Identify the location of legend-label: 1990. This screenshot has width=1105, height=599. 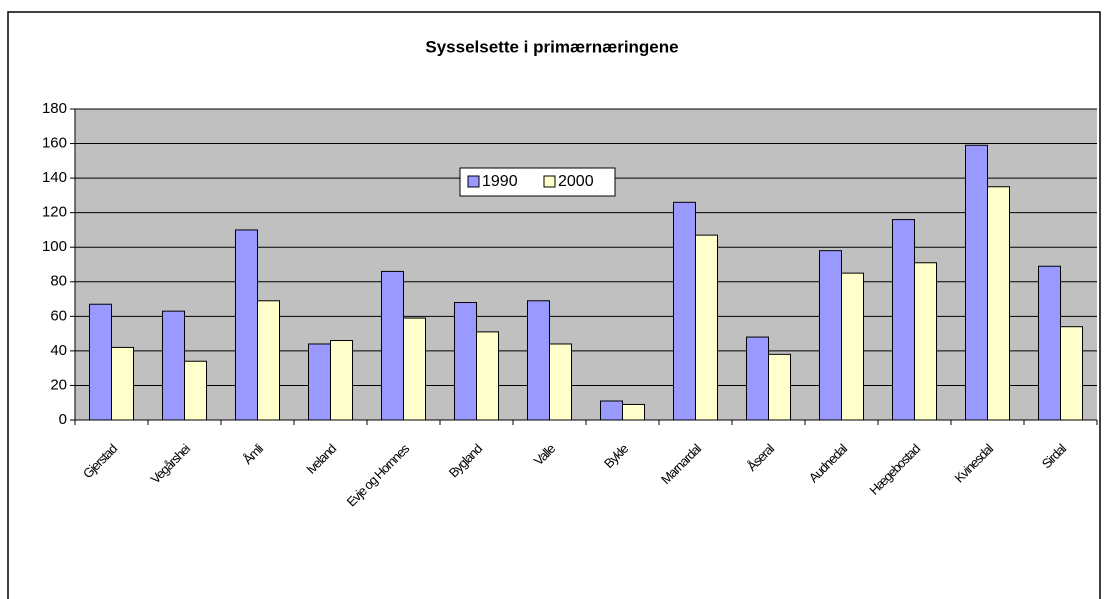
(500, 181).